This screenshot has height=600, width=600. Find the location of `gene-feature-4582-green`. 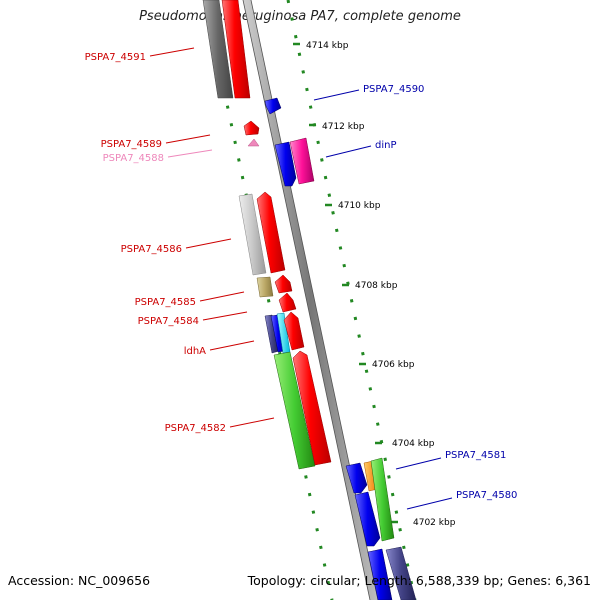

gene-feature-4582-green is located at coordinates (294, 410).